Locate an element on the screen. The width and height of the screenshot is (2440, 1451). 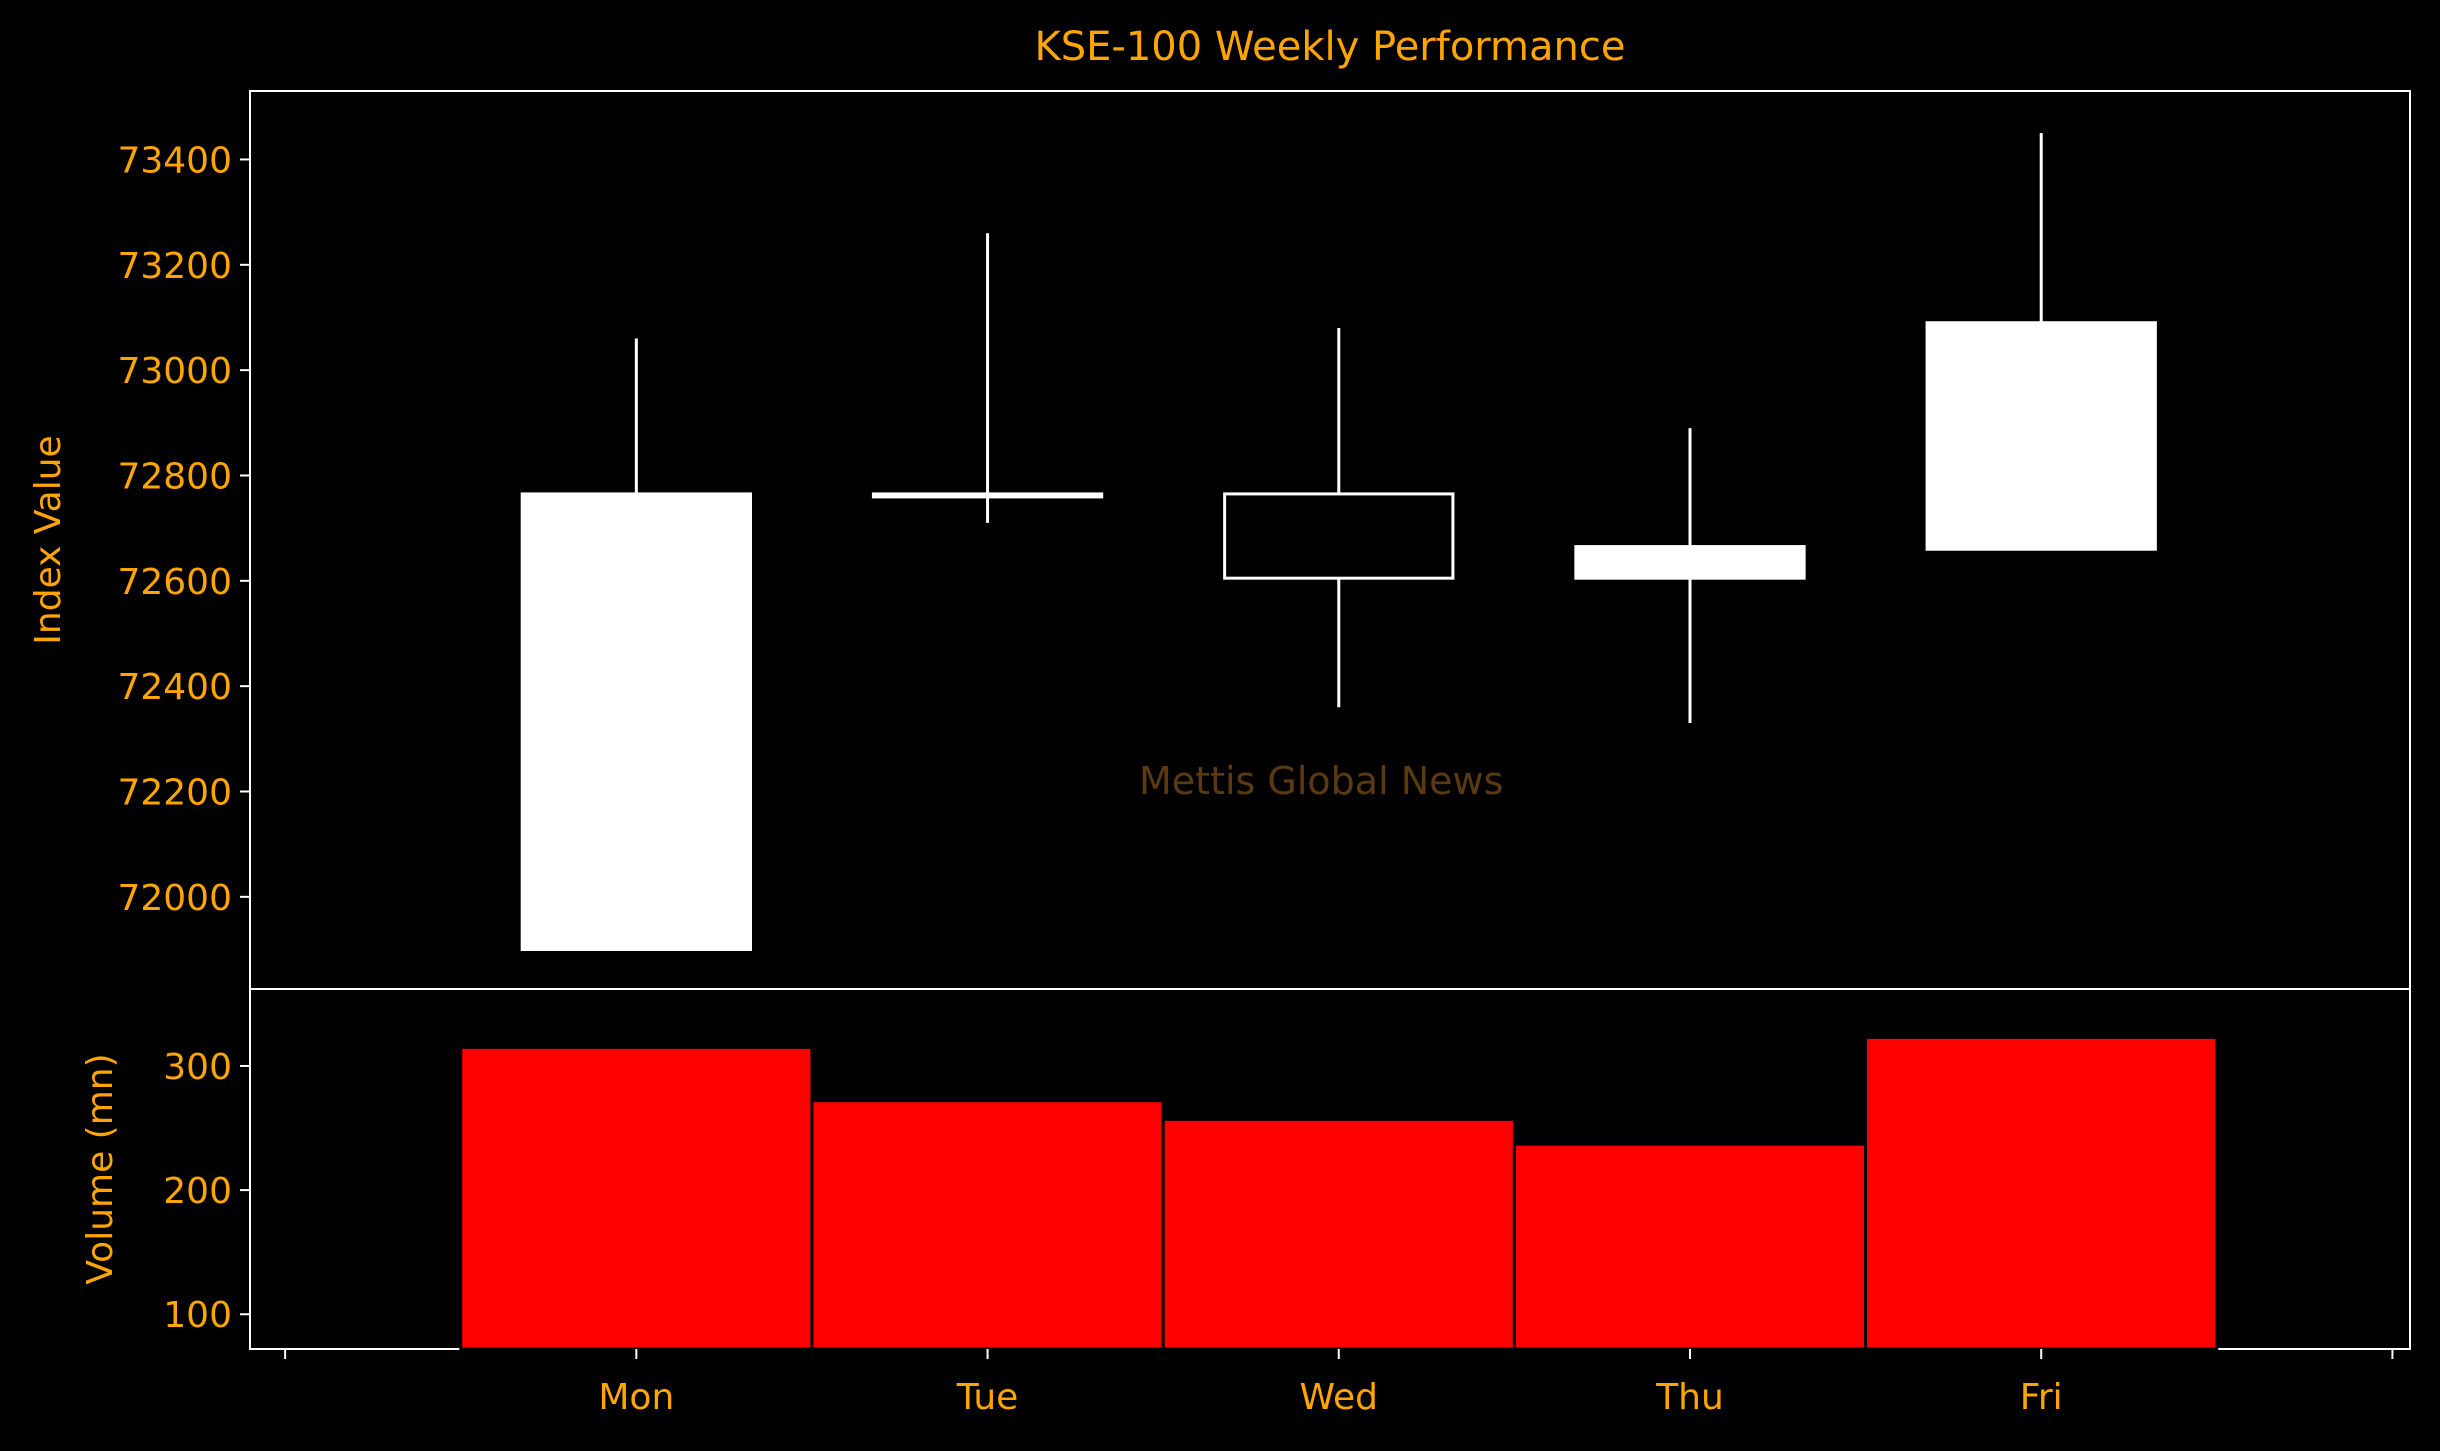
candle-thu is located at coordinates (1690, 576).